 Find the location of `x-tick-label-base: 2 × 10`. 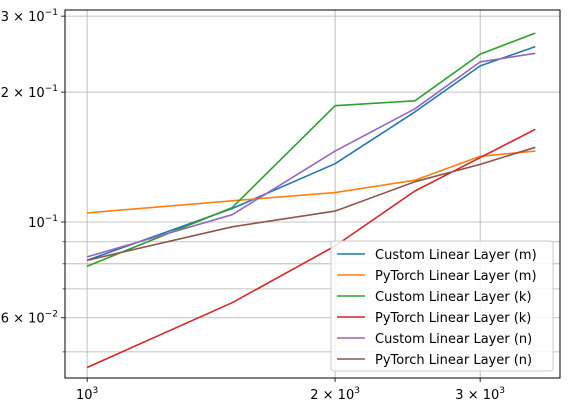

x-tick-label-base: 2 × 10 is located at coordinates (332, 395).